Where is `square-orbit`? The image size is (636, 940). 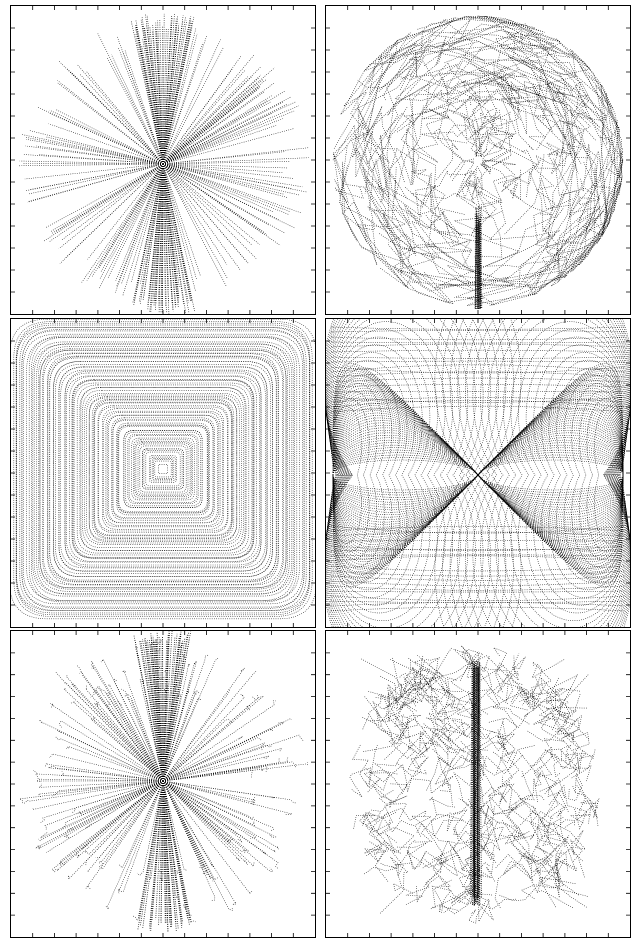 square-orbit is located at coordinates (163, 469).